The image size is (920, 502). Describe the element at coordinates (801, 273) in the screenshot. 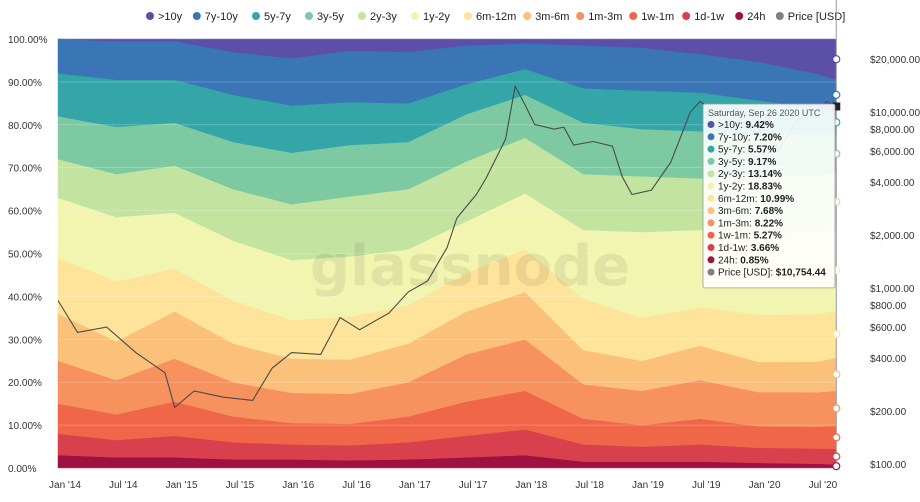

I see `tooltip-row-value: $10,754.44` at that location.